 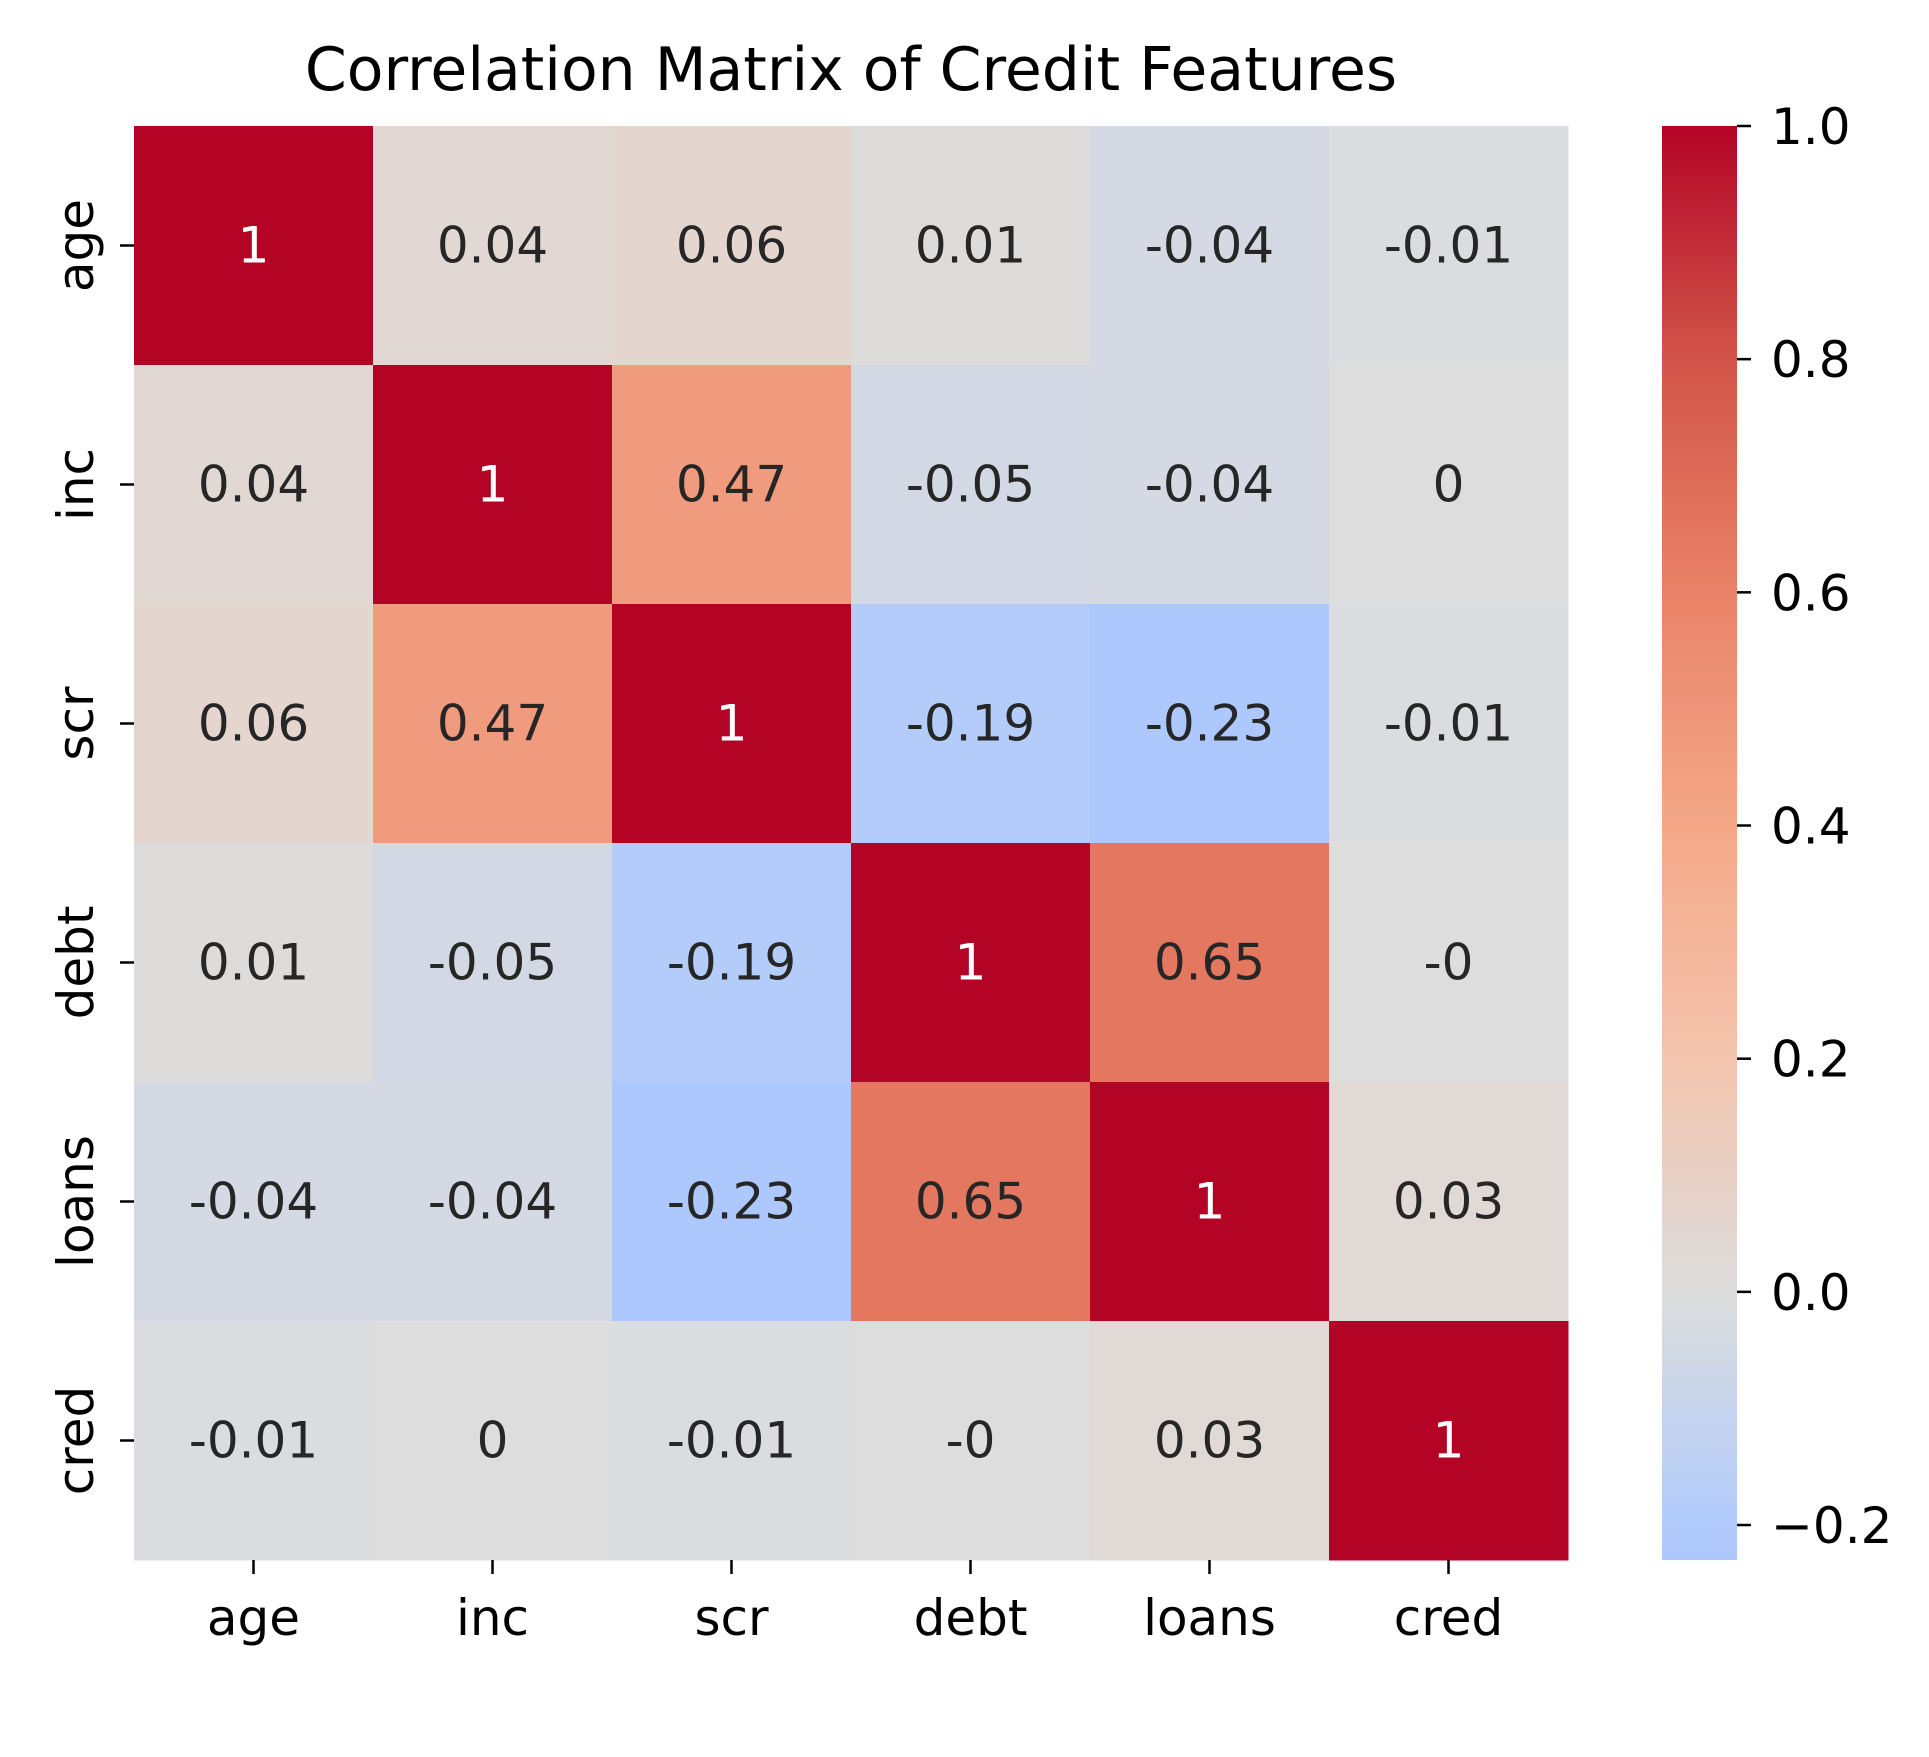 I want to click on cell-annotation-loans-age: -0.04, so click(x=253, y=1202).